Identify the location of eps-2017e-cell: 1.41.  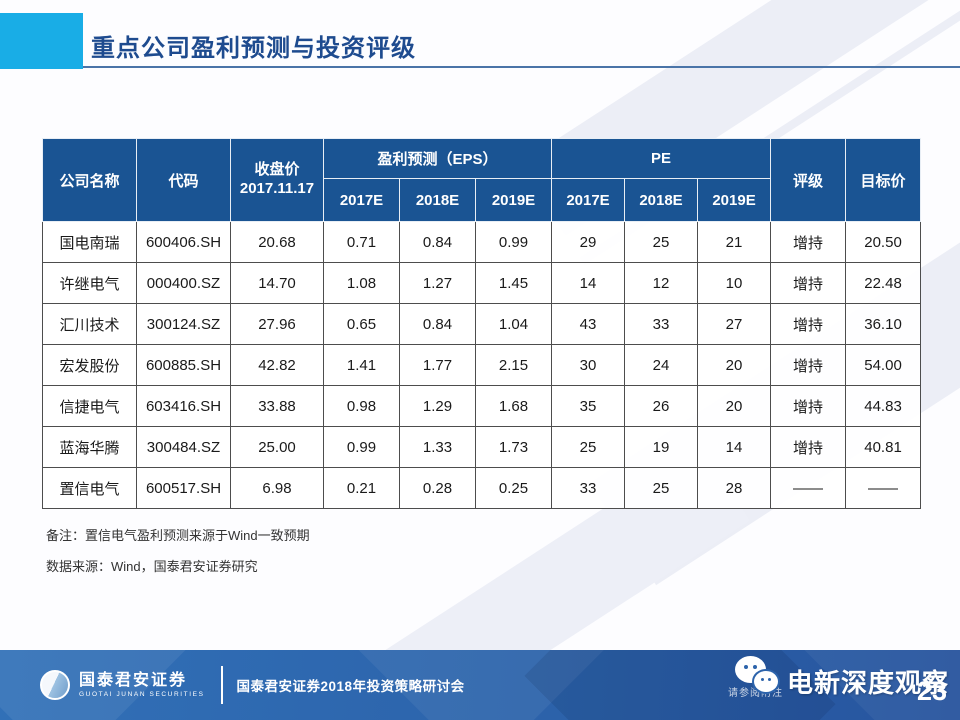
(361, 365).